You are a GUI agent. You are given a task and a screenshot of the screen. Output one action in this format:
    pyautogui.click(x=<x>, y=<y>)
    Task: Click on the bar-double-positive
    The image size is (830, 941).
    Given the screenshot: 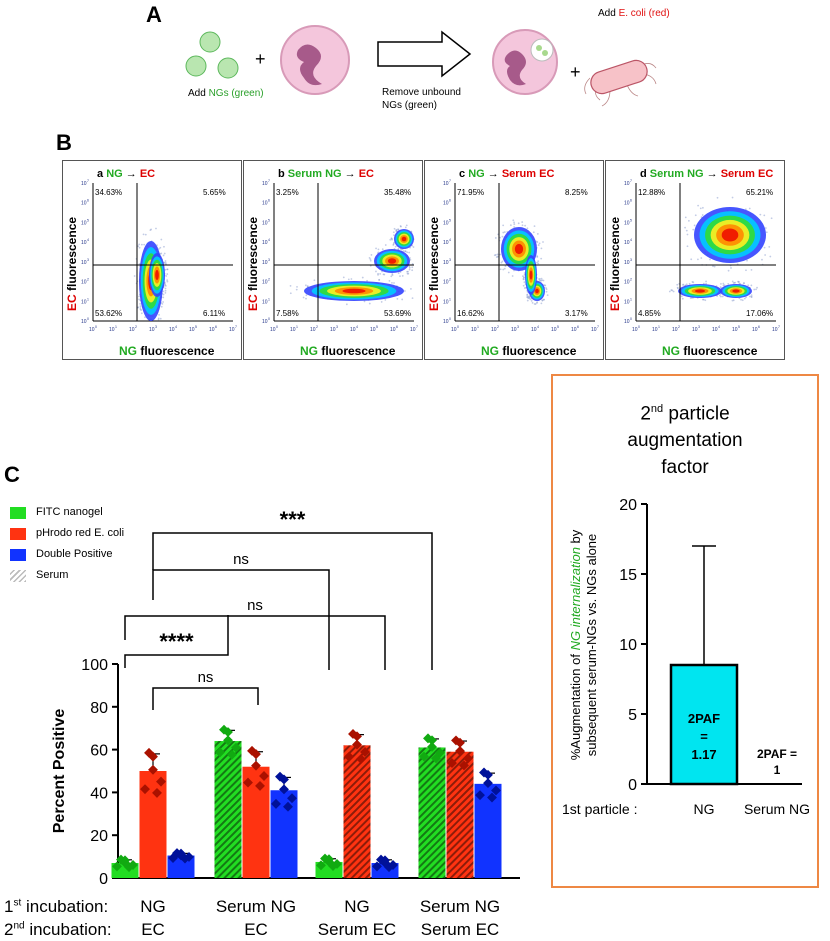 What is the action you would take?
    pyautogui.click(x=488, y=830)
    